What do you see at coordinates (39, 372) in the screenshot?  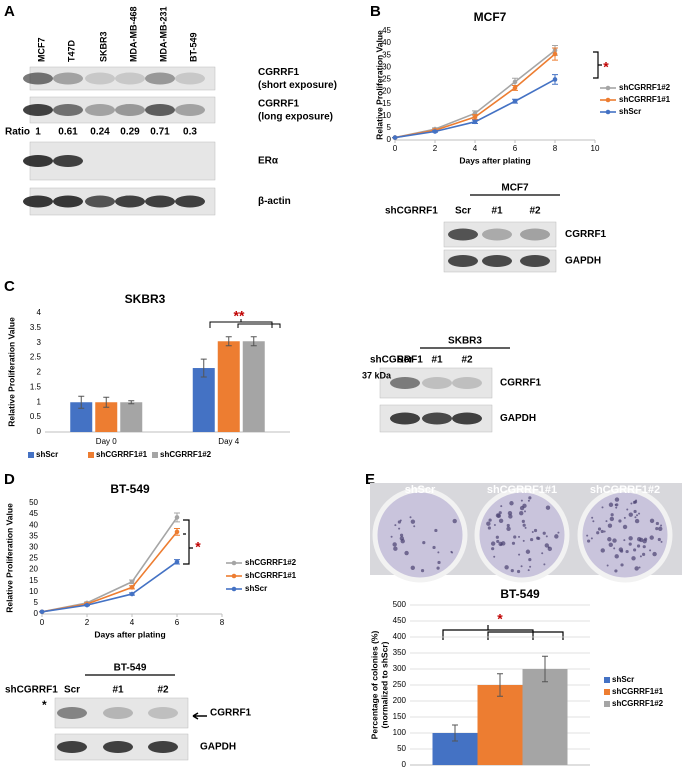 I see `y-tick-label: 2` at bounding box center [39, 372].